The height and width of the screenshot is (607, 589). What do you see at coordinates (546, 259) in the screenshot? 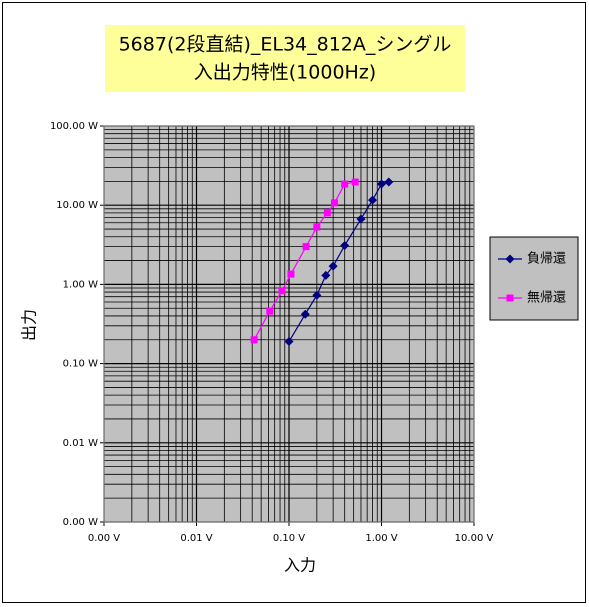
I see `legend-label: 負帰還` at bounding box center [546, 259].